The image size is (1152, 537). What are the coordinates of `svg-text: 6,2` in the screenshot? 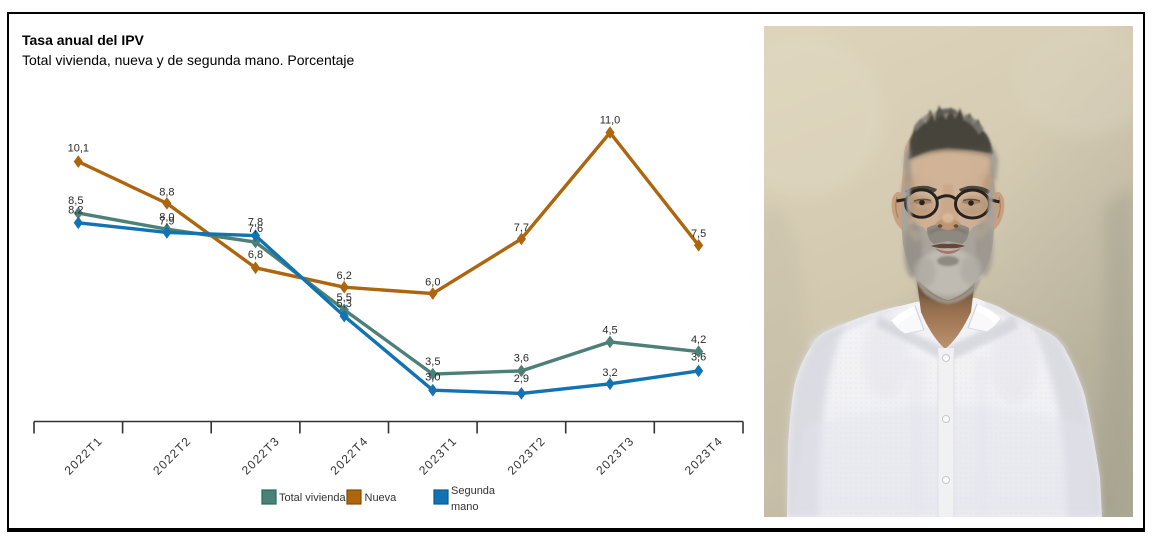 It's located at (344, 276).